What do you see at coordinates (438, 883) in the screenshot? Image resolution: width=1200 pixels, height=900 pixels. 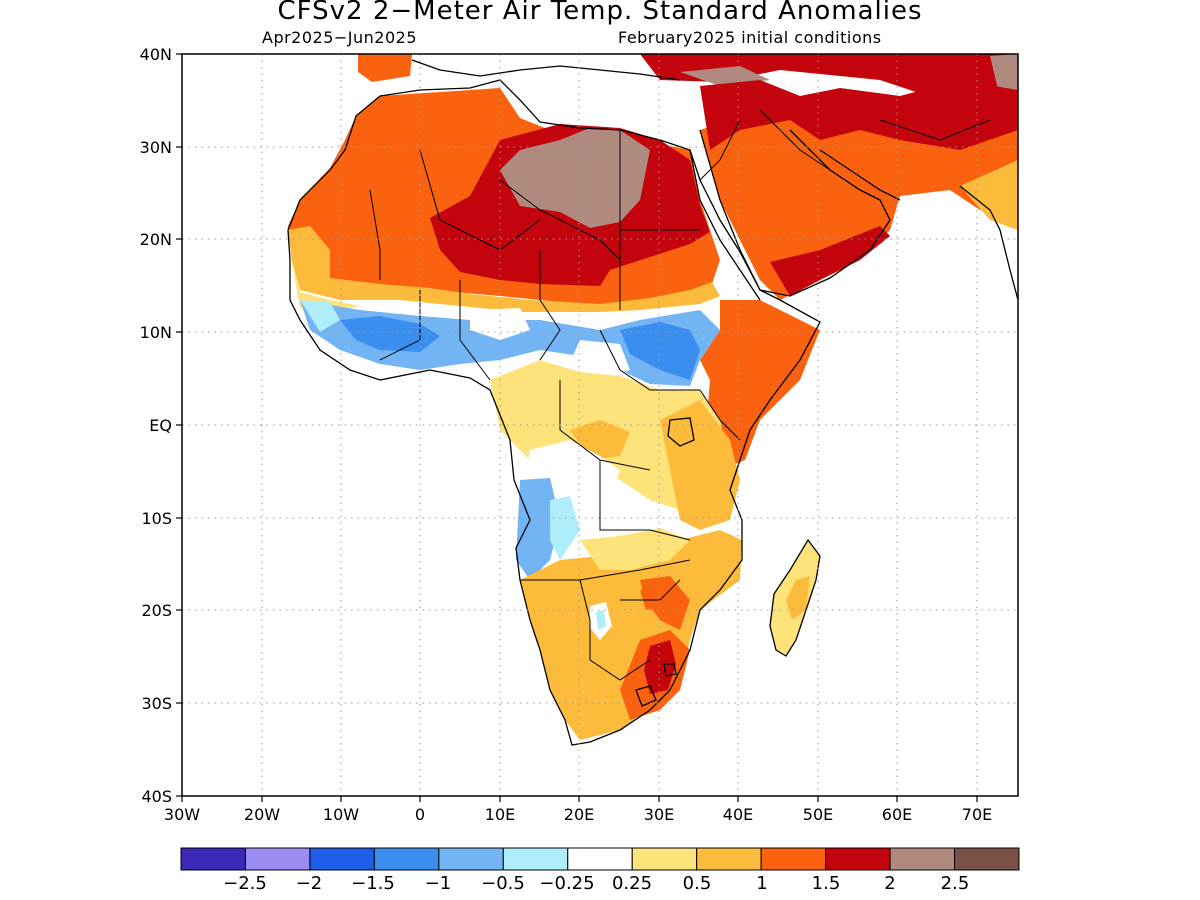 I see `colorbar-label: −1` at bounding box center [438, 883].